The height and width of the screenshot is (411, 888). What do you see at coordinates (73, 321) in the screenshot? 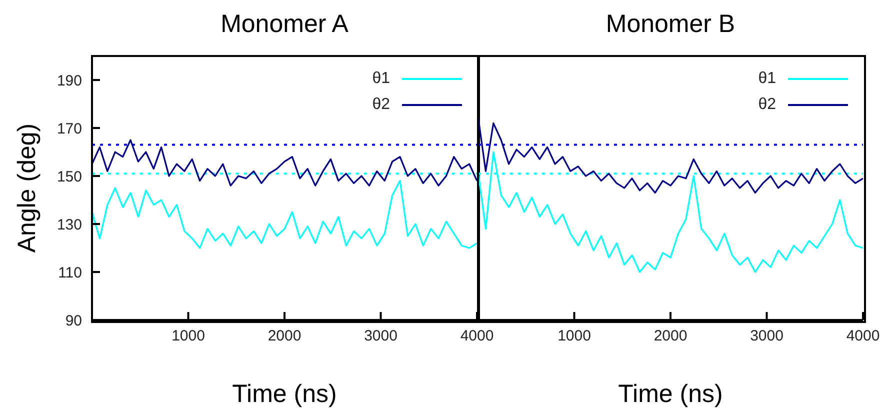
I see `y-tick-label: 90` at bounding box center [73, 321].